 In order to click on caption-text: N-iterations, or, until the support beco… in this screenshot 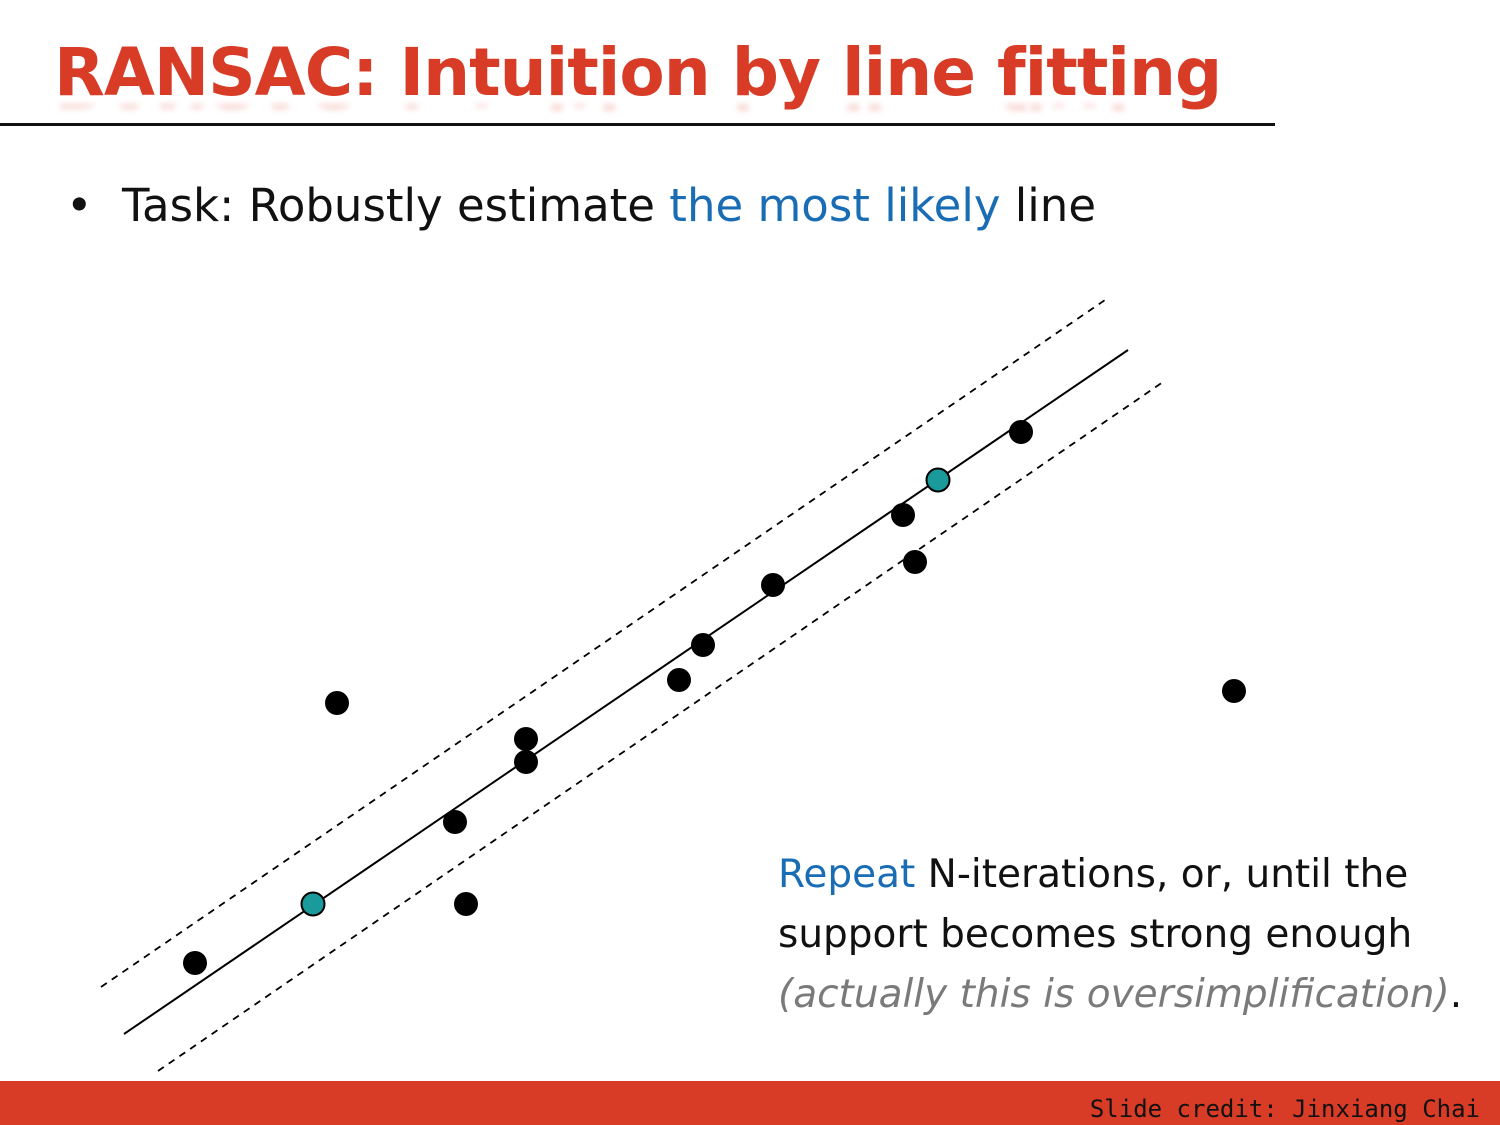, I will do `click(1095, 904)`.